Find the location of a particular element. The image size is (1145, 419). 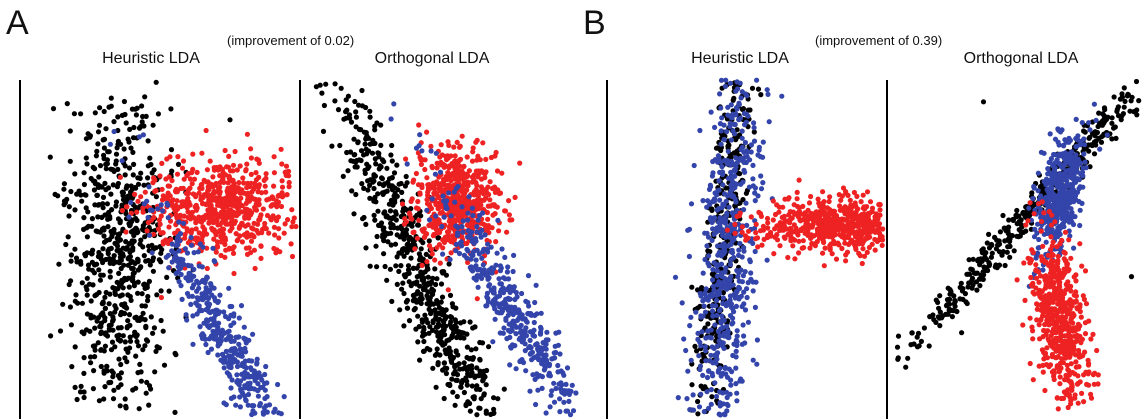

improvement-label-a: (improvement of 0.02) is located at coordinates (291, 40).